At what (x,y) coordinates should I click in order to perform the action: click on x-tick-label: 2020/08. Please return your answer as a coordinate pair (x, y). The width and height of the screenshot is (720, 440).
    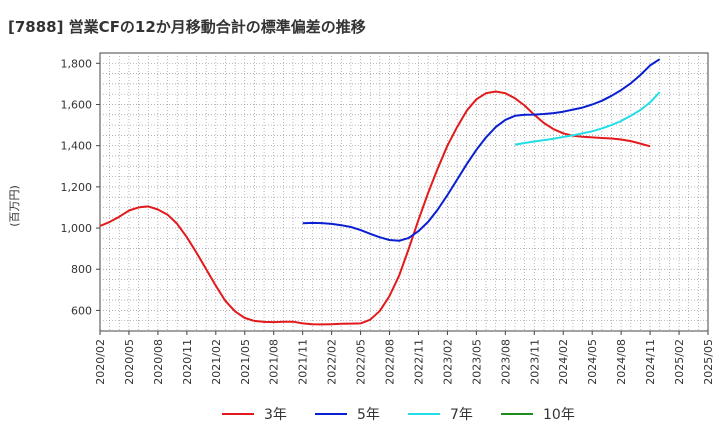
    Looking at the image, I should click on (158, 362).